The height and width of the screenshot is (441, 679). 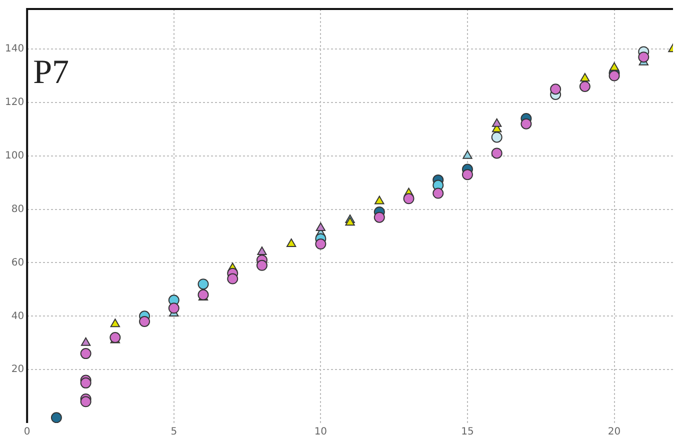 I want to click on x-tick-label: 20, so click(x=614, y=432).